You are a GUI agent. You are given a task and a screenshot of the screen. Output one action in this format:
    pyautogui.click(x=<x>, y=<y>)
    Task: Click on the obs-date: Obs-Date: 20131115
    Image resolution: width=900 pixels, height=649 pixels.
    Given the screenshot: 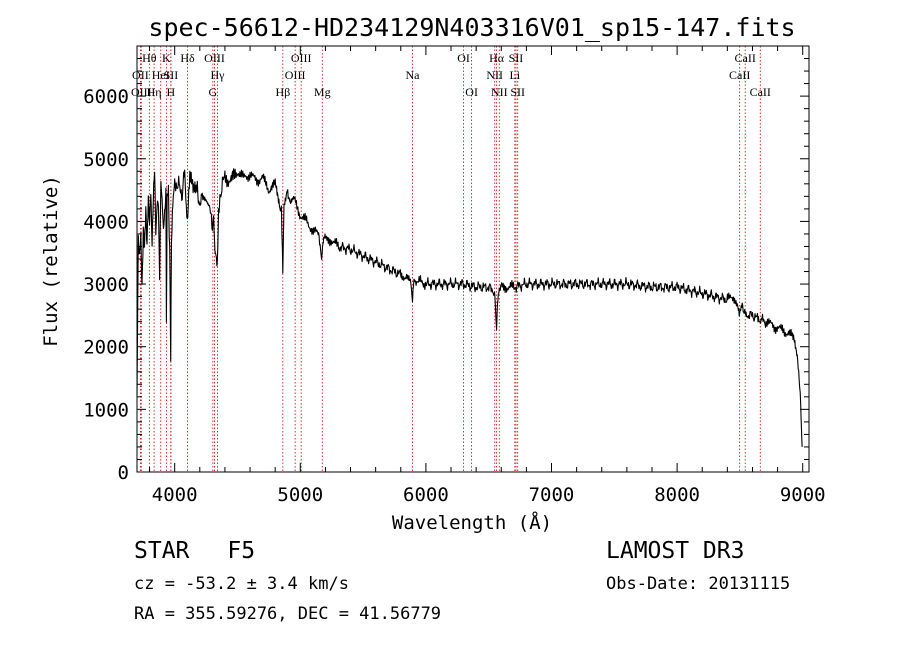 What is the action you would take?
    pyautogui.click(x=698, y=584)
    